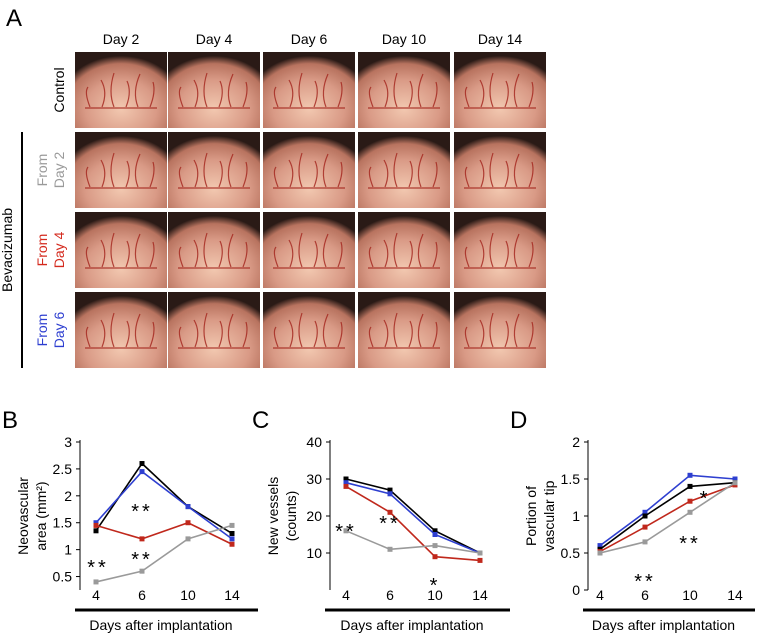  Describe the element at coordinates (214, 39) in the screenshot. I see `column-label: Day 4` at that location.